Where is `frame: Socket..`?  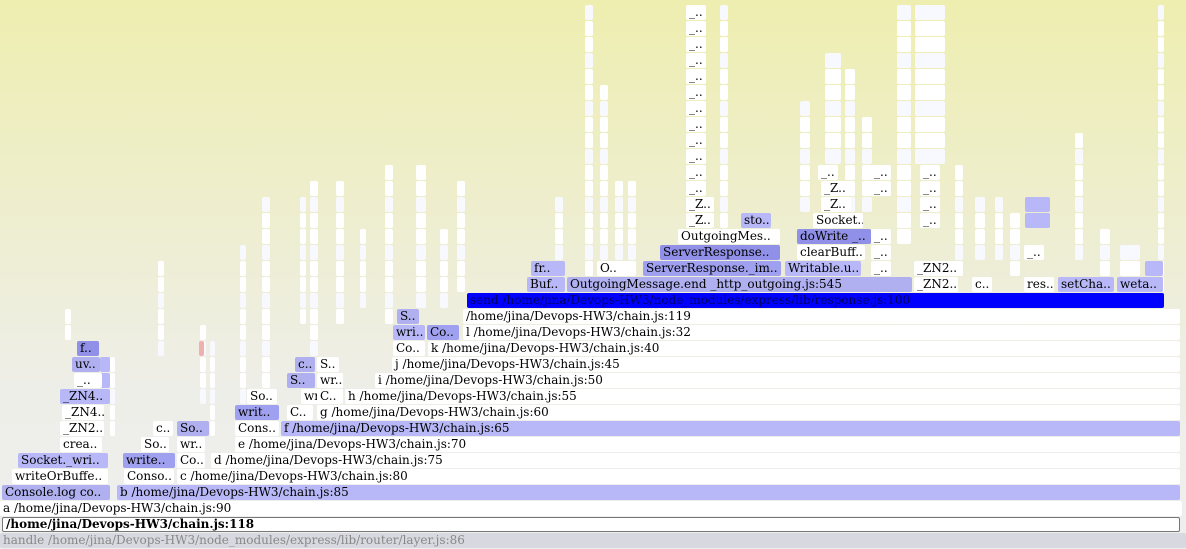
frame: Socket.. is located at coordinates (838, 220).